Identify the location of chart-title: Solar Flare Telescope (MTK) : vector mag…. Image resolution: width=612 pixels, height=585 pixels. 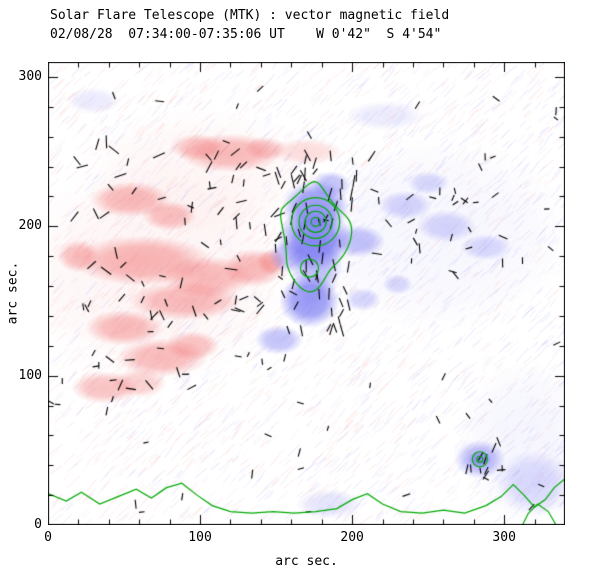
(250, 15).